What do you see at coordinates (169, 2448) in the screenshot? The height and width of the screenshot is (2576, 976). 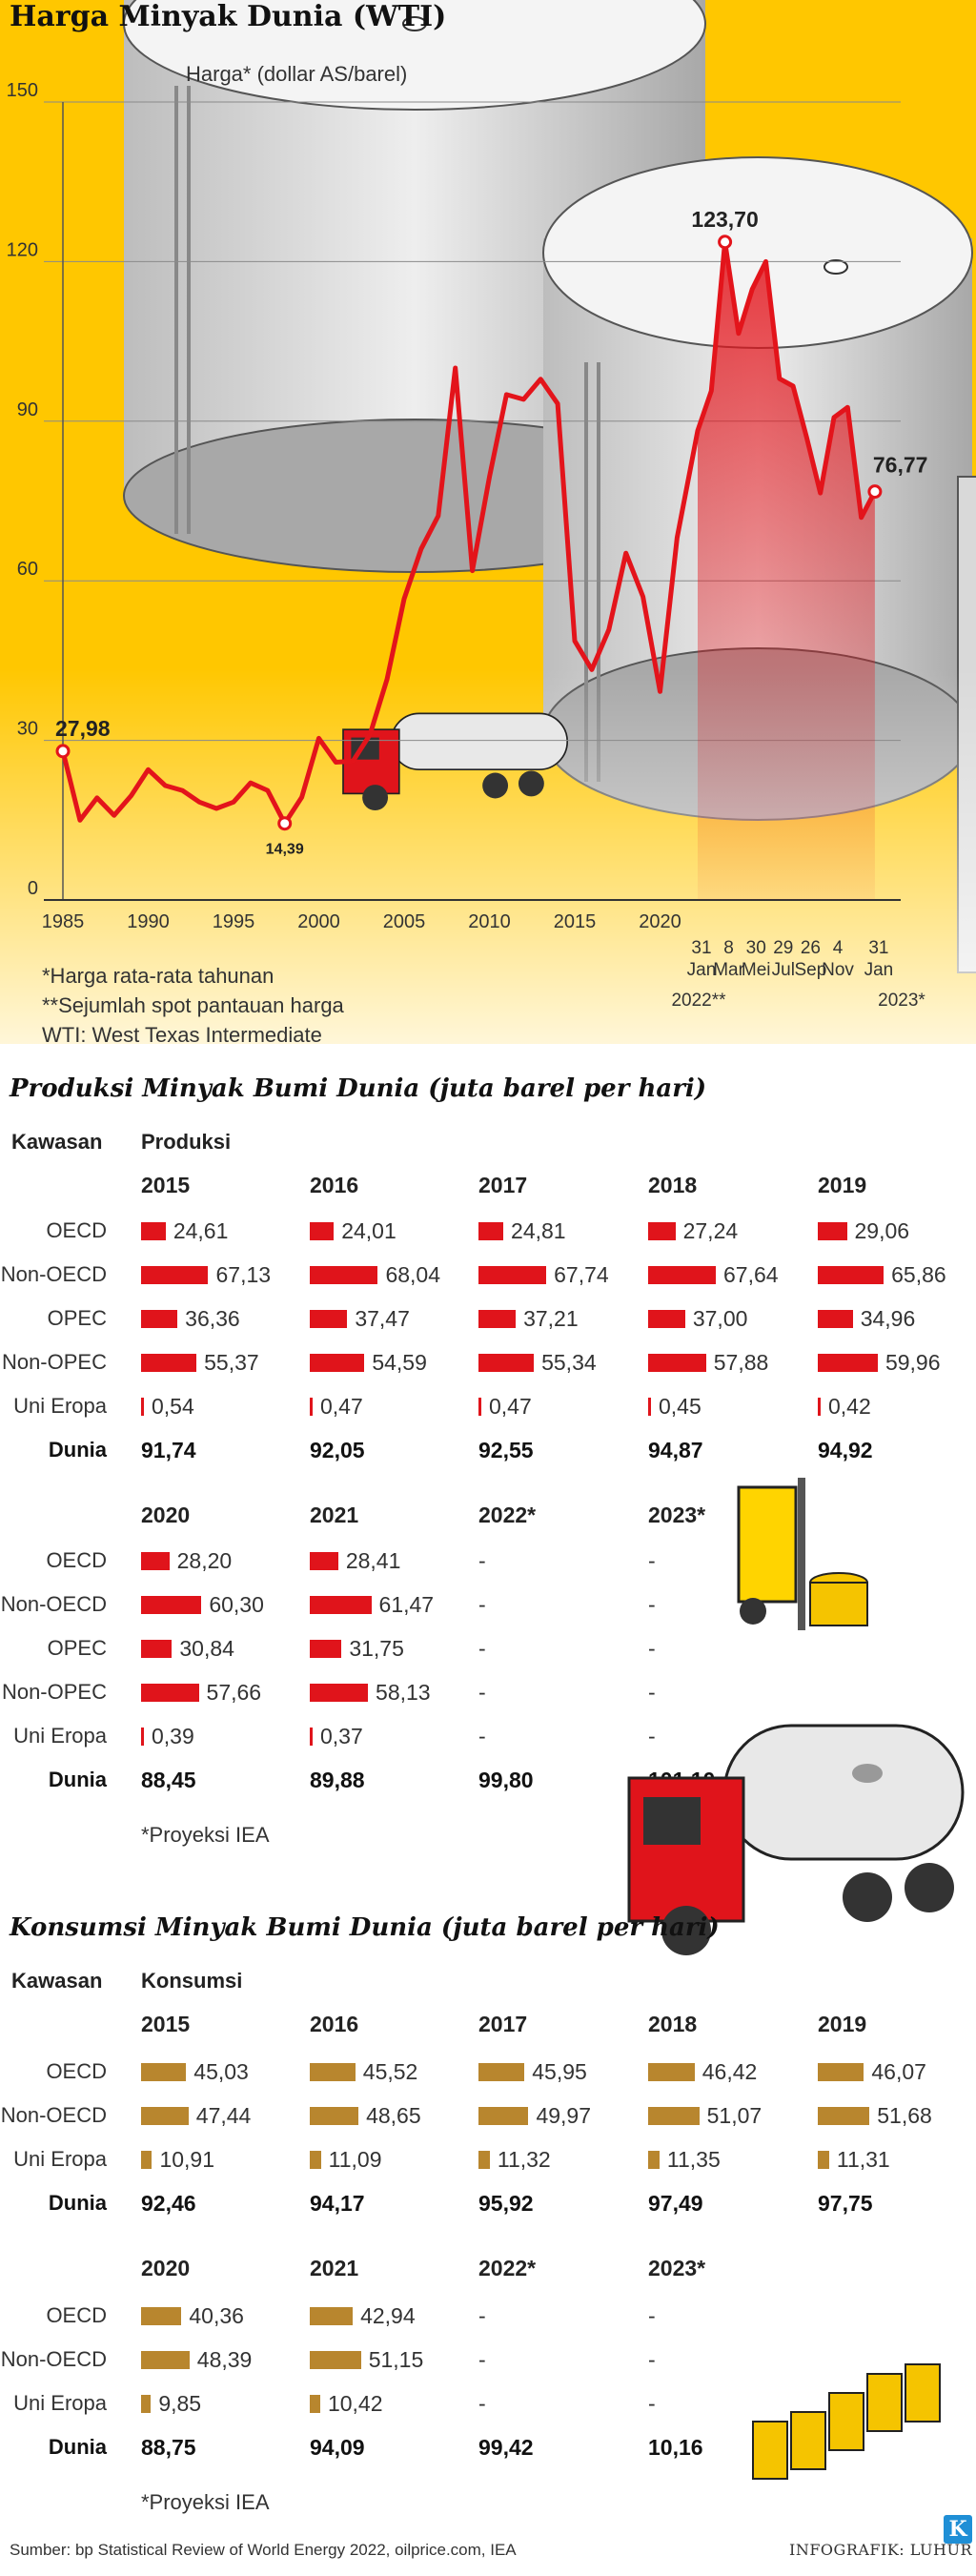 I see `consumption-total-value: 88,75` at bounding box center [169, 2448].